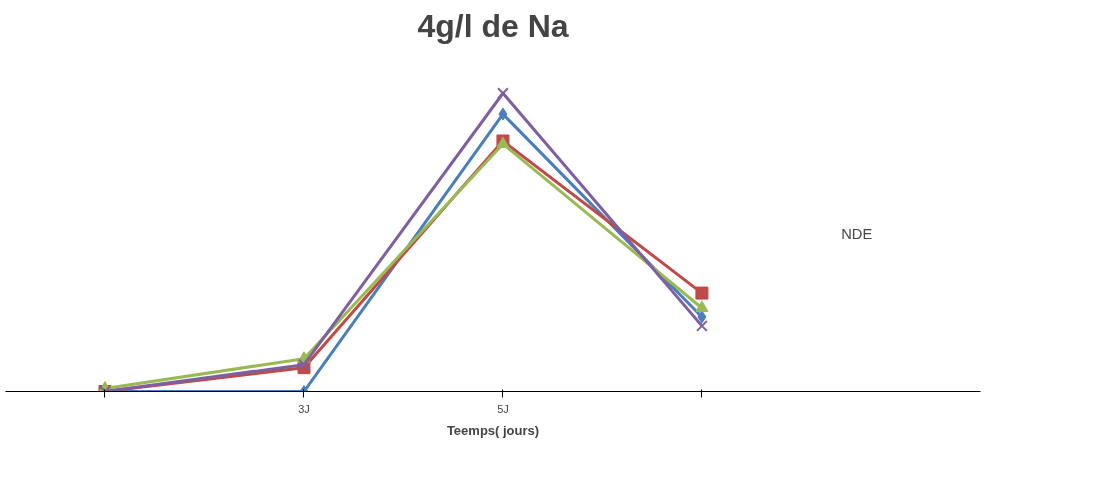 This screenshot has height=502, width=1095. What do you see at coordinates (503, 408) in the screenshot?
I see `x-tick-label: 5J` at bounding box center [503, 408].